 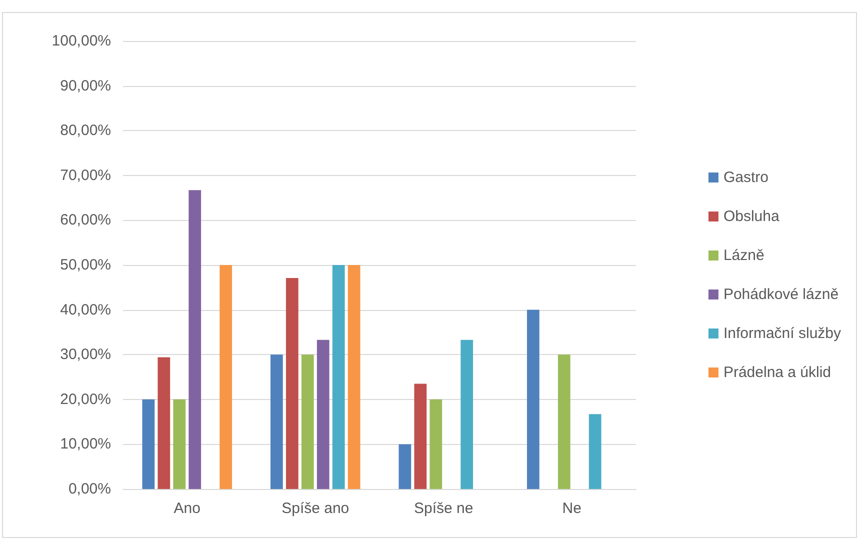 I want to click on y-tick-label: 80,00%, so click(x=85, y=131).